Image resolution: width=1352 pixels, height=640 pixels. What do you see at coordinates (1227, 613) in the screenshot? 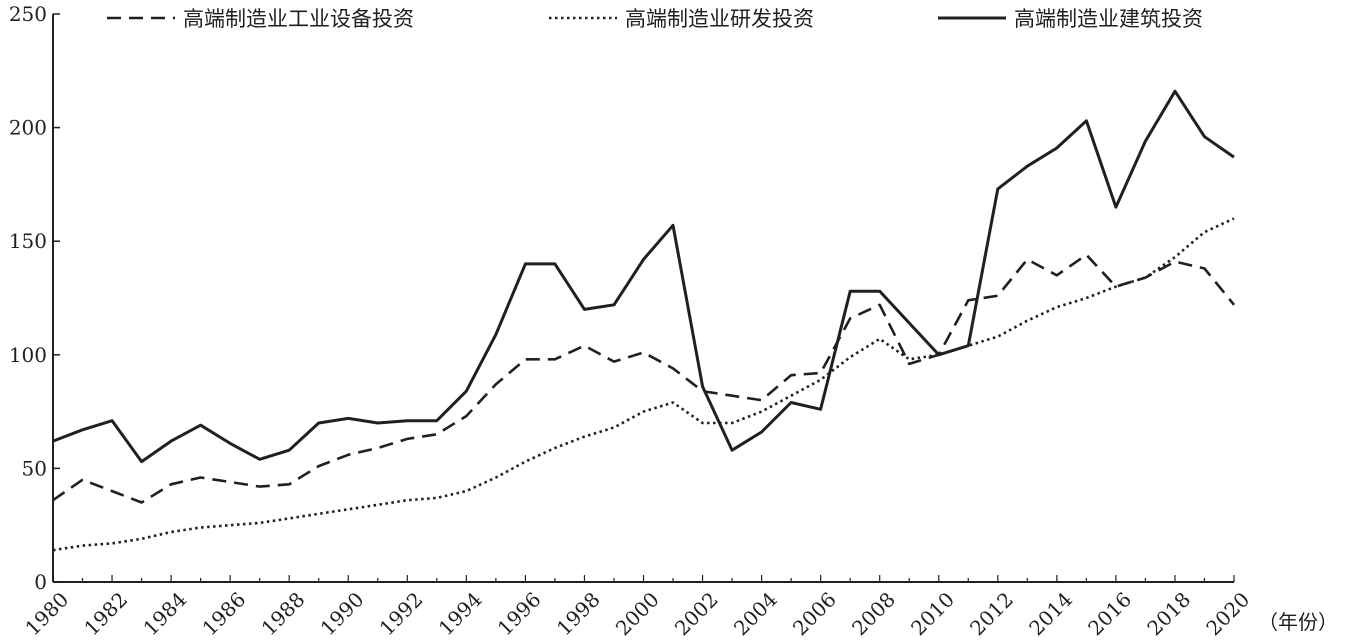
I see `x-tick-label: 2020` at bounding box center [1227, 613].